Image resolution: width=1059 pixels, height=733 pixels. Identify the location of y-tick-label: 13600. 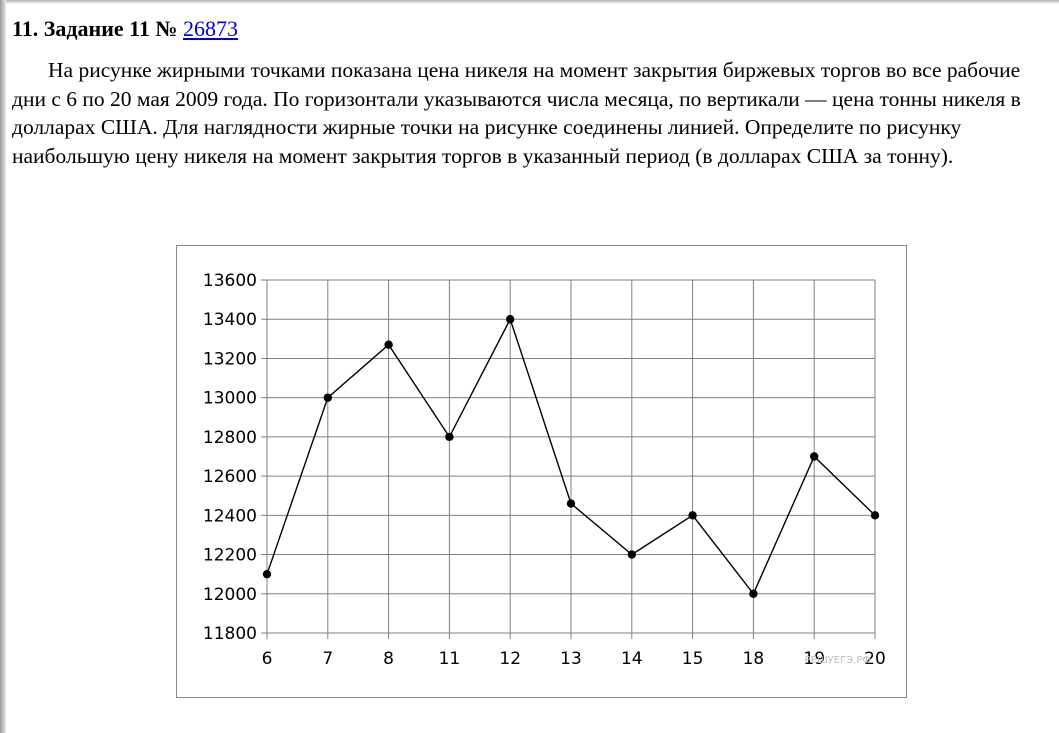
(230, 281).